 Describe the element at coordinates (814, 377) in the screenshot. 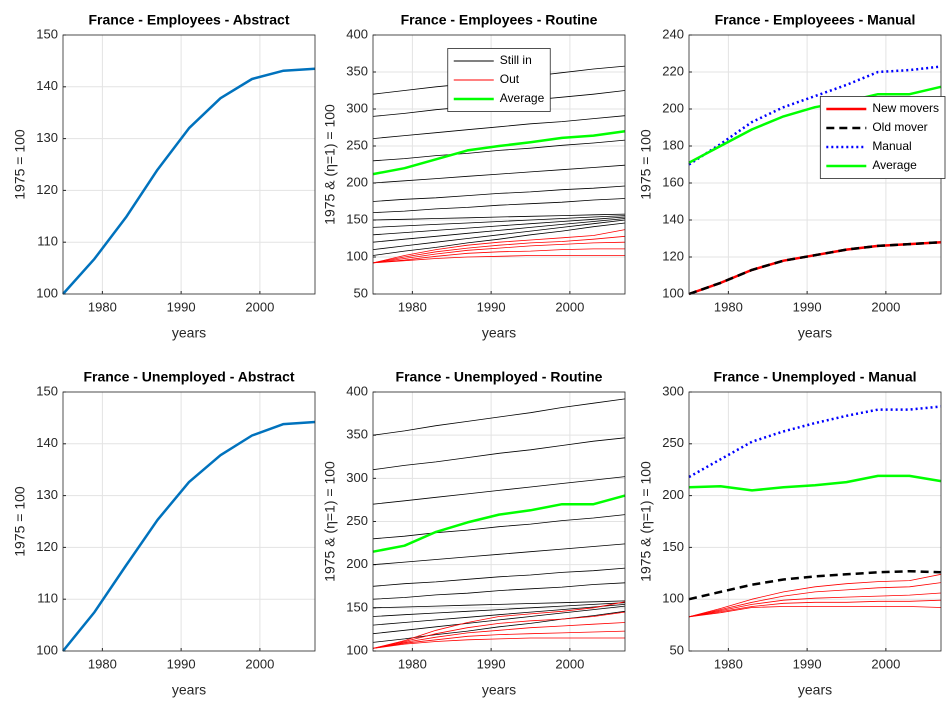

I see `chart-title: France - Unemployed - Manual` at that location.